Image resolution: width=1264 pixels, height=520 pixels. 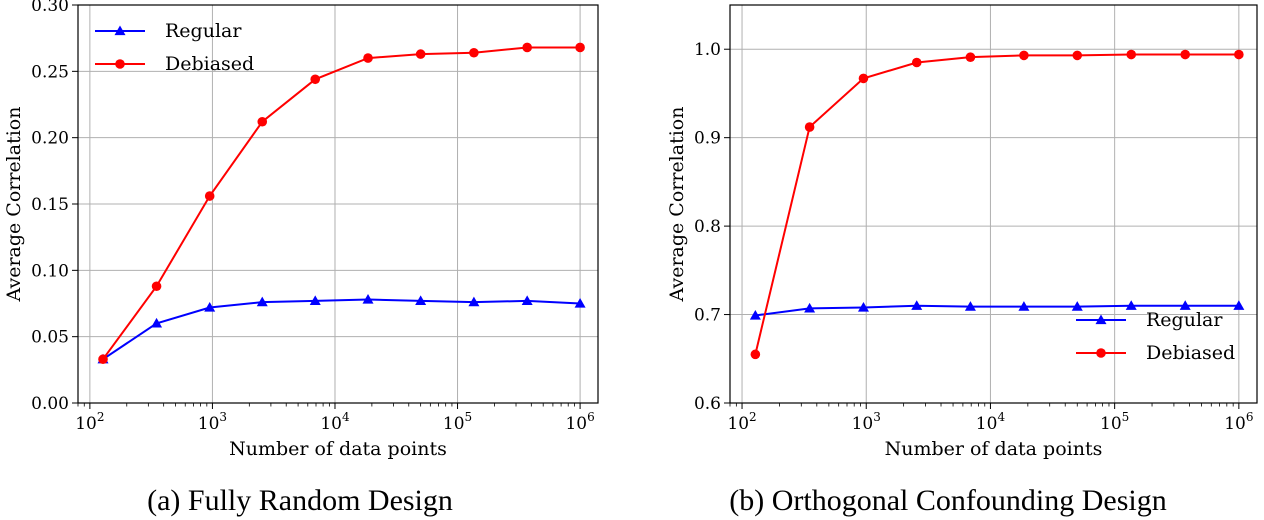 What do you see at coordinates (707, 50) in the screenshot?
I see `y-tick-label: 1.0` at bounding box center [707, 50].